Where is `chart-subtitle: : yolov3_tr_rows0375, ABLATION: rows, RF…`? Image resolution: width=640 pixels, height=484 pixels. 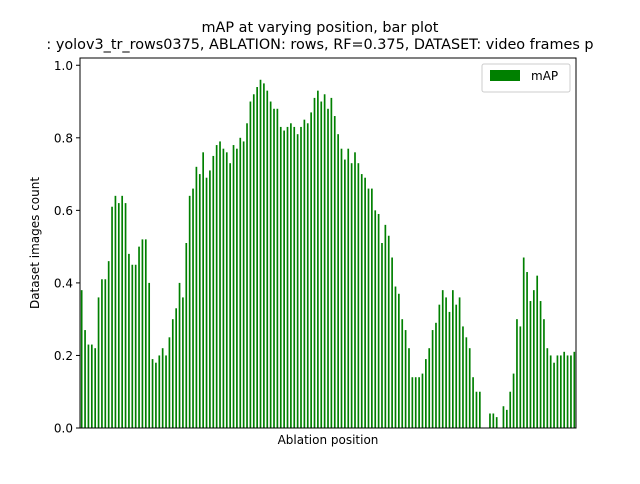
chart-subtitle: : yolov3_tr_rows0375, ABLATION: rows, RF… is located at coordinates (319, 45).